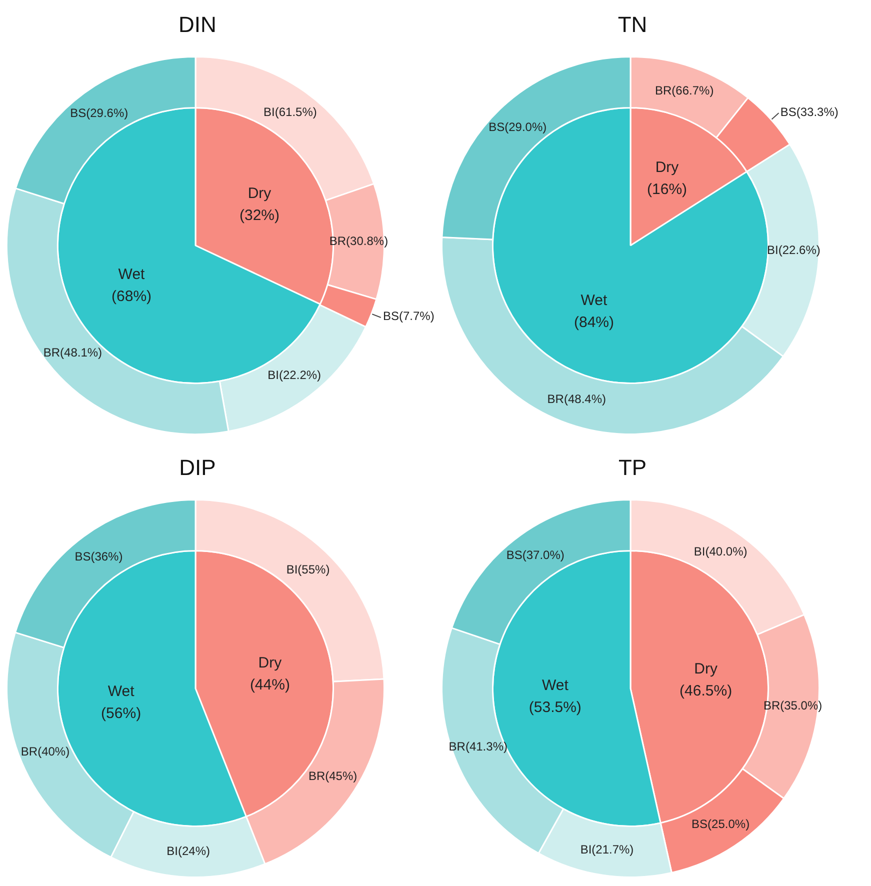 This screenshot has height=886, width=871. Describe the element at coordinates (517, 127) in the screenshot. I see `slice-label: BS(29.0%)` at that location.